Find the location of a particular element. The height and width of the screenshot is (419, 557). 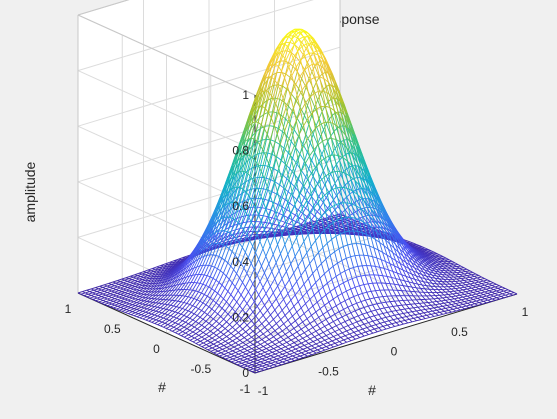

box-edge is located at coordinates (166, 55).